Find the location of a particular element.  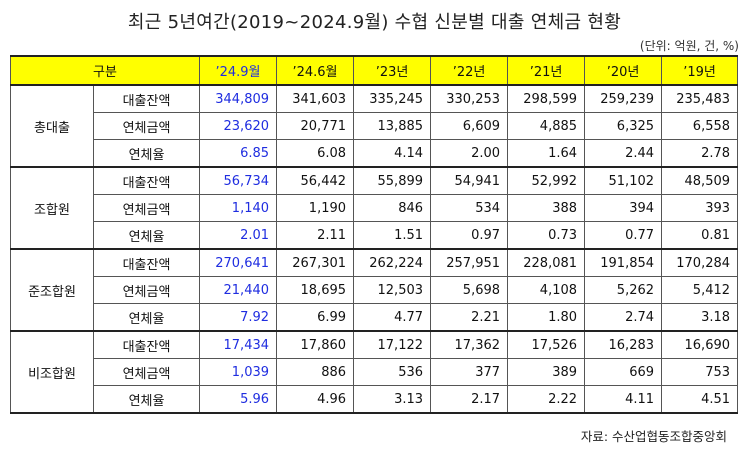

value-cell: 344,809 is located at coordinates (238, 98).